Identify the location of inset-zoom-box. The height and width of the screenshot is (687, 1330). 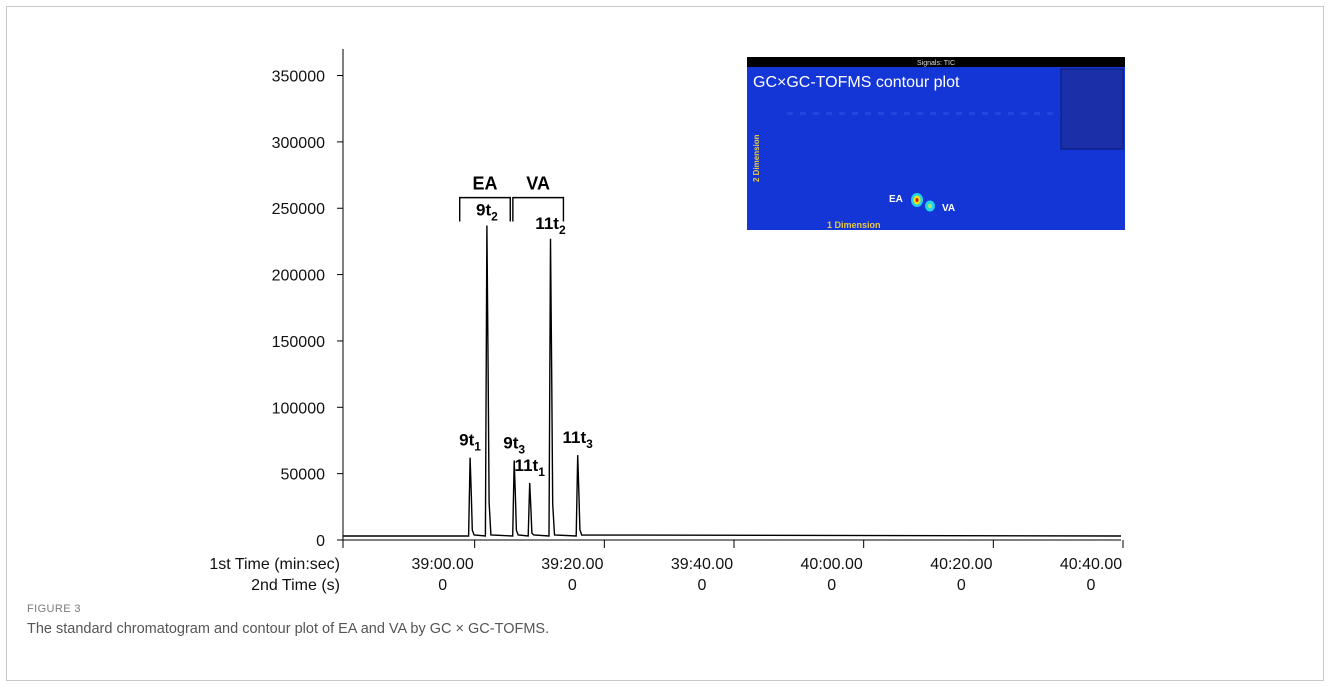
(1092, 109).